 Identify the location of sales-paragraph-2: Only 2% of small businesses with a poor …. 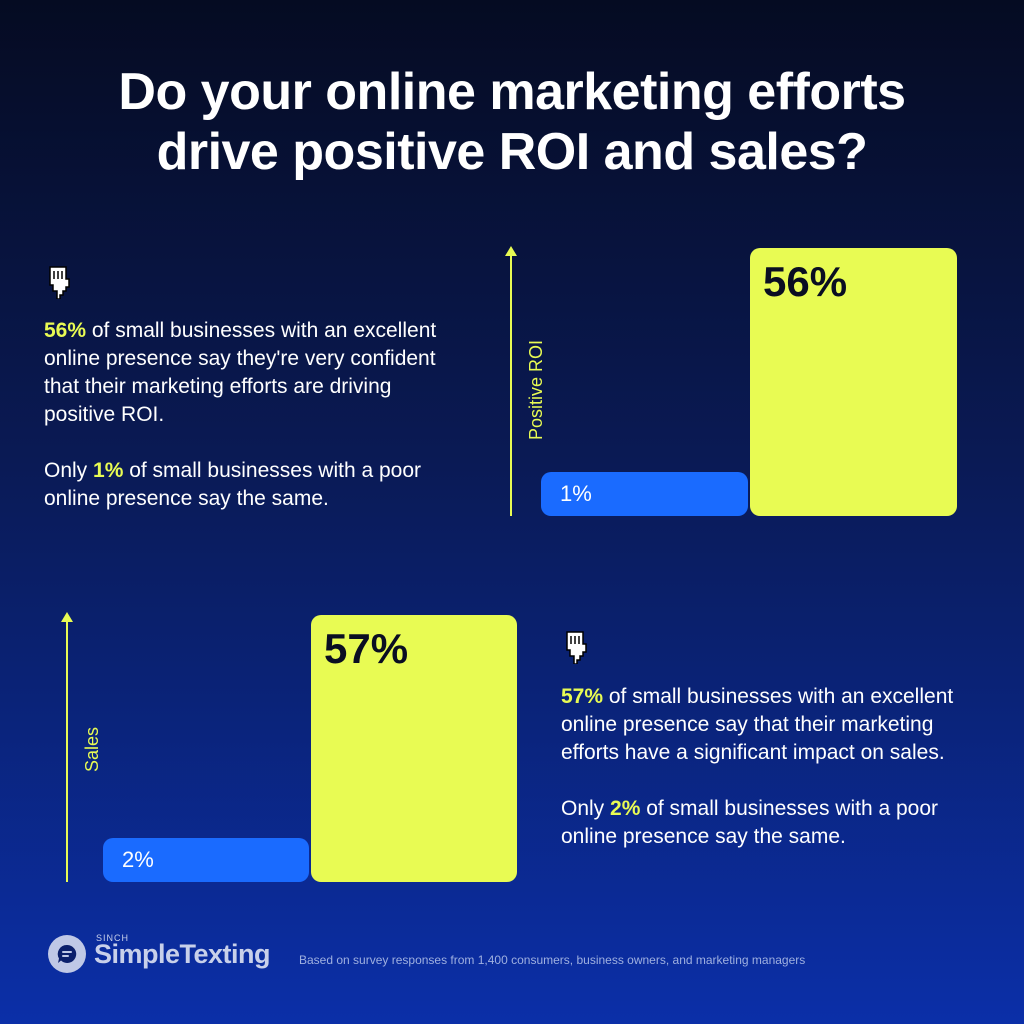
(771, 823).